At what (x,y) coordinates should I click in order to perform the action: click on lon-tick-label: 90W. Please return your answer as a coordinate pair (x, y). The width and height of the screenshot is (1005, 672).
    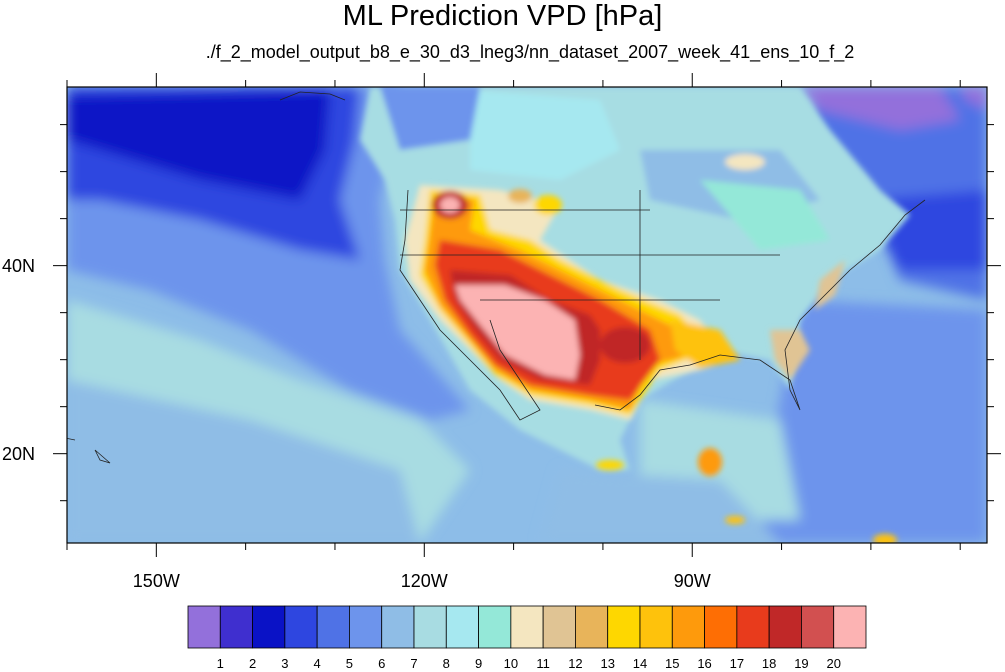
    Looking at the image, I should click on (692, 581).